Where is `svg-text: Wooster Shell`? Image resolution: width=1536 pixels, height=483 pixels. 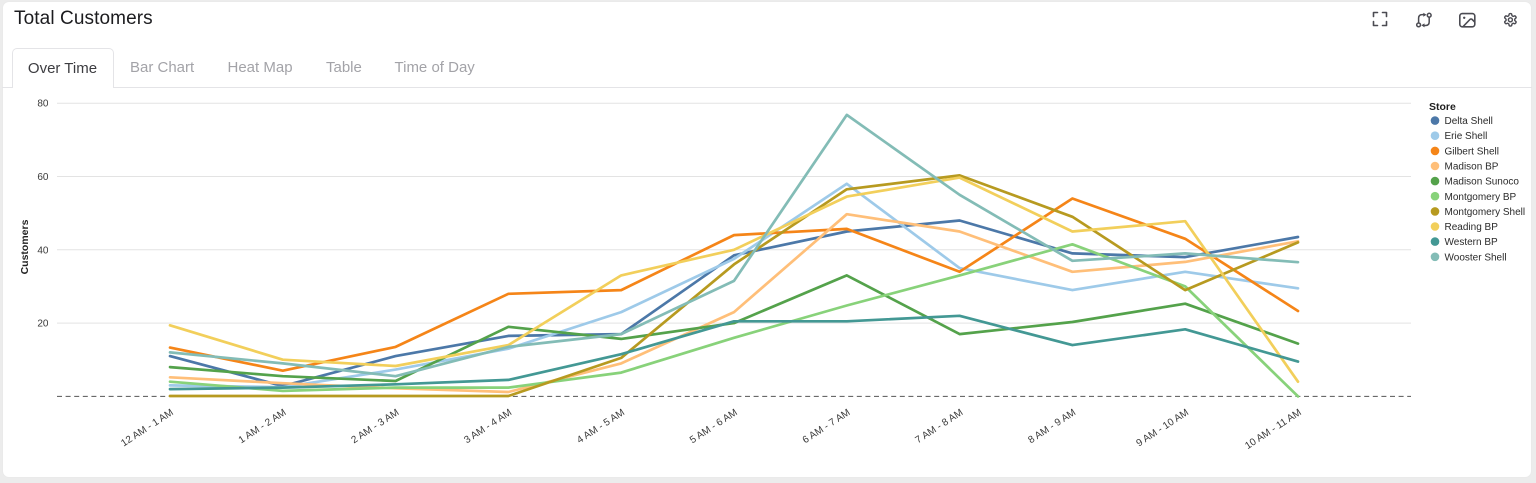 svg-text: Wooster Shell is located at coordinates (1476, 257).